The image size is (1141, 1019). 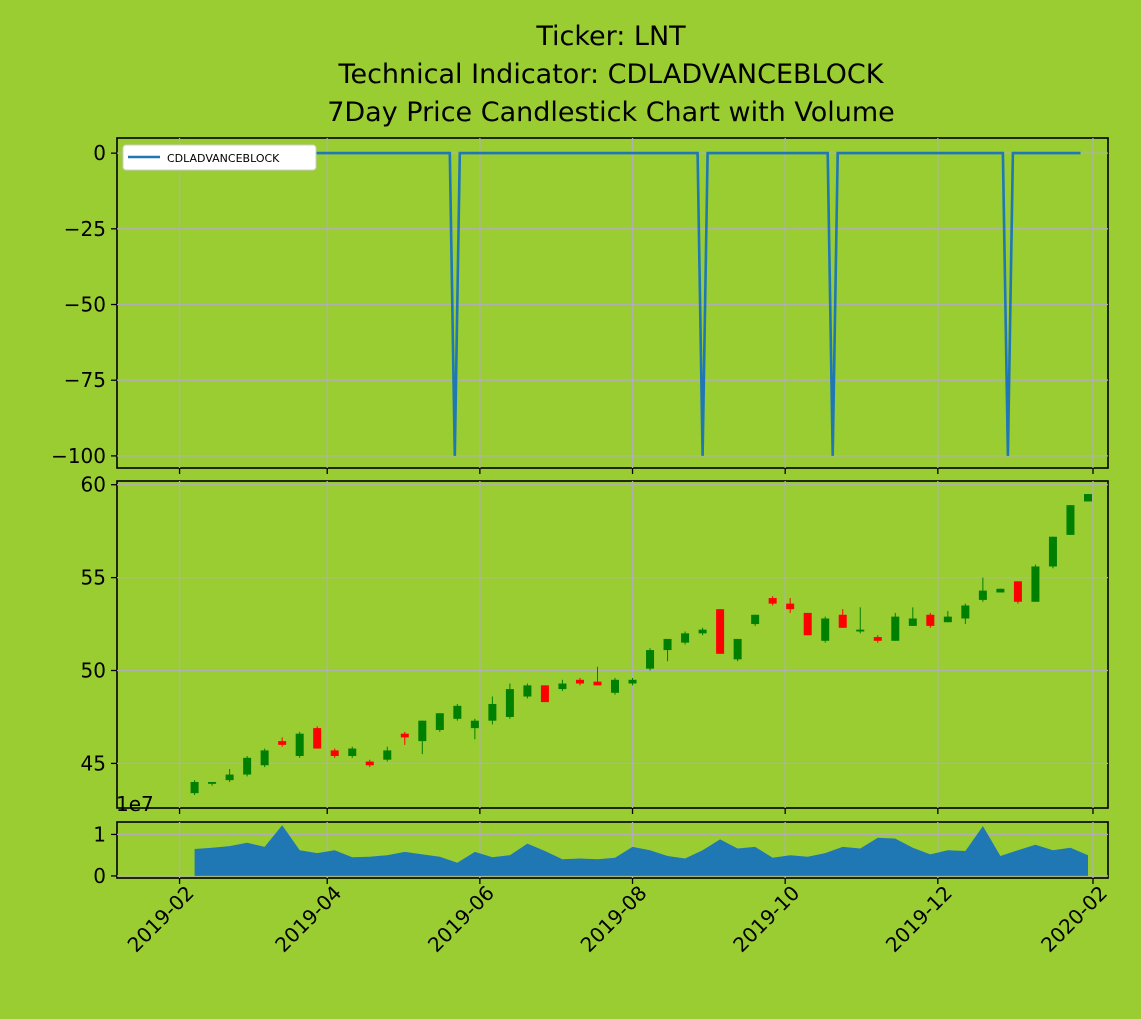 What do you see at coordinates (614, 919) in the screenshot?
I see `x-tick-label: 2019-08` at bounding box center [614, 919].